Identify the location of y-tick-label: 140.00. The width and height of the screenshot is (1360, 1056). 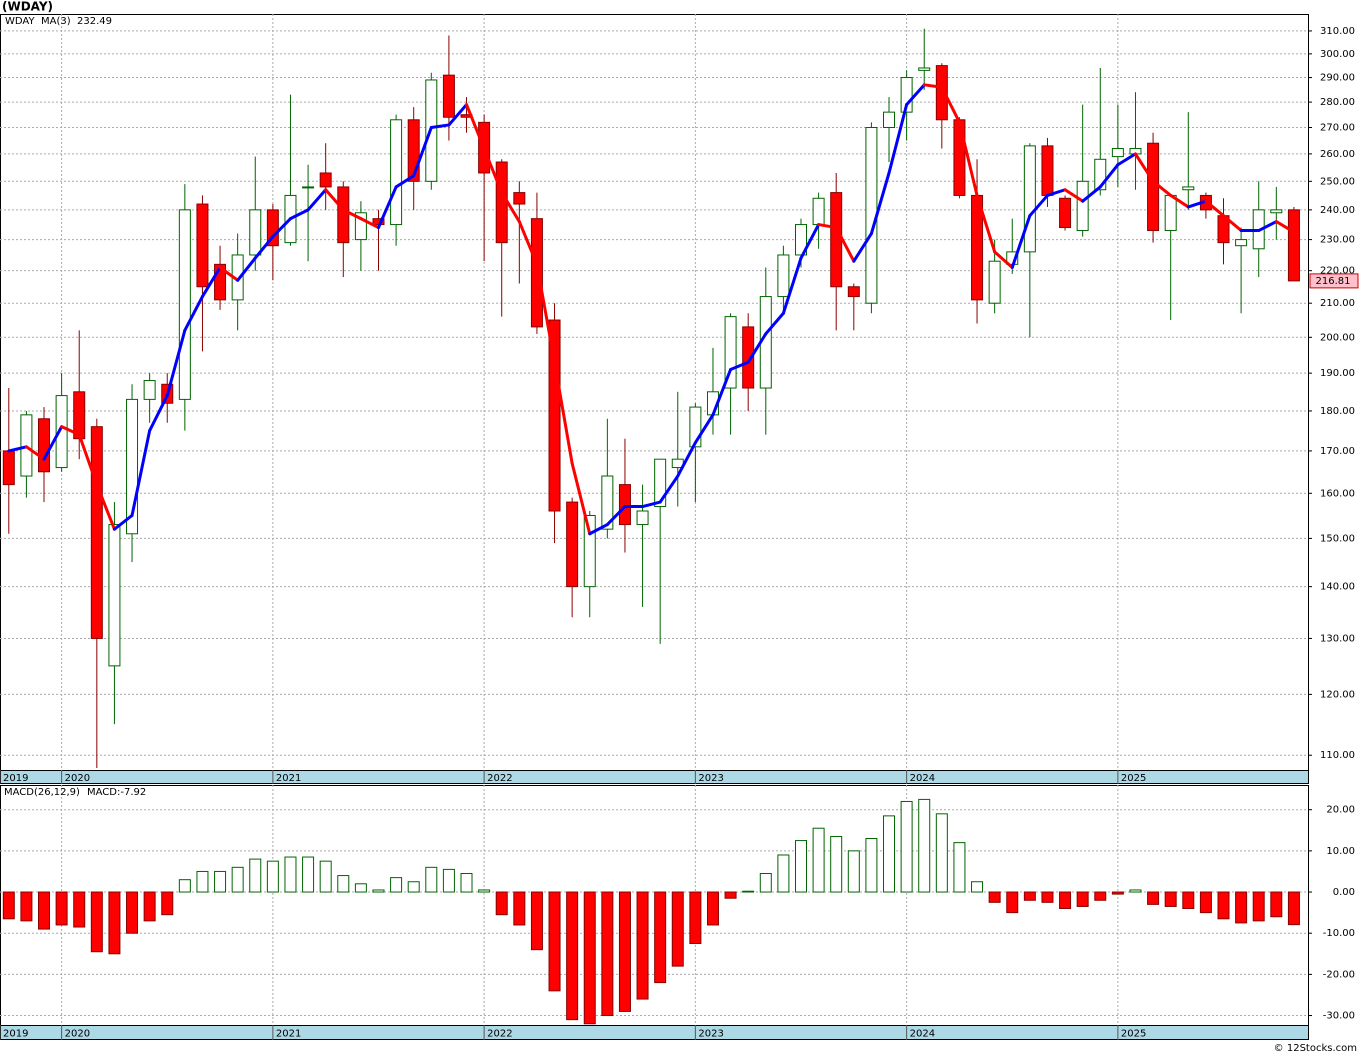
(1337, 587).